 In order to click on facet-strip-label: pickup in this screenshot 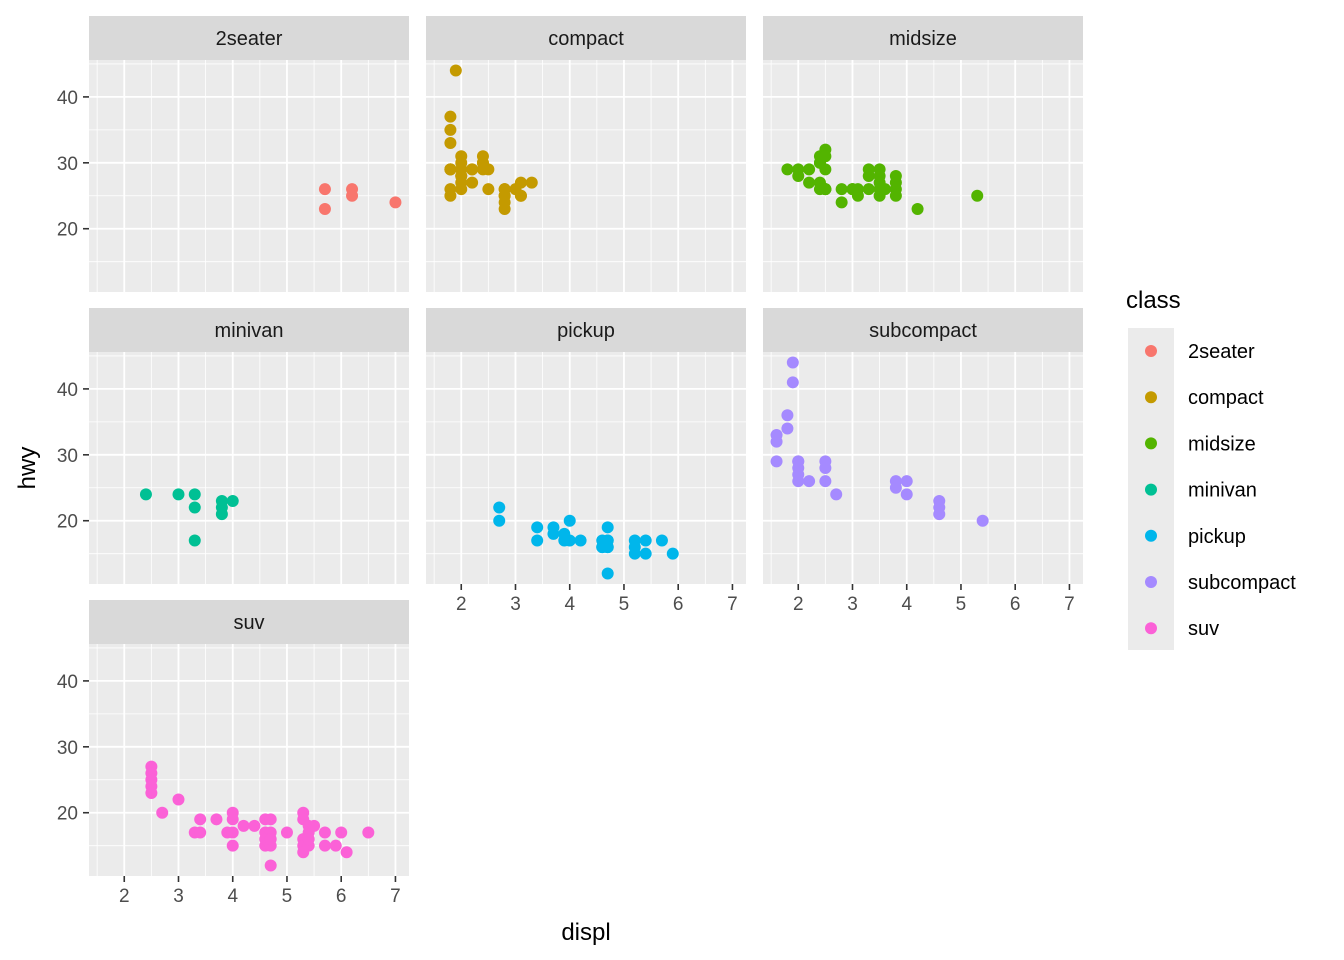, I will do `click(586, 331)`.